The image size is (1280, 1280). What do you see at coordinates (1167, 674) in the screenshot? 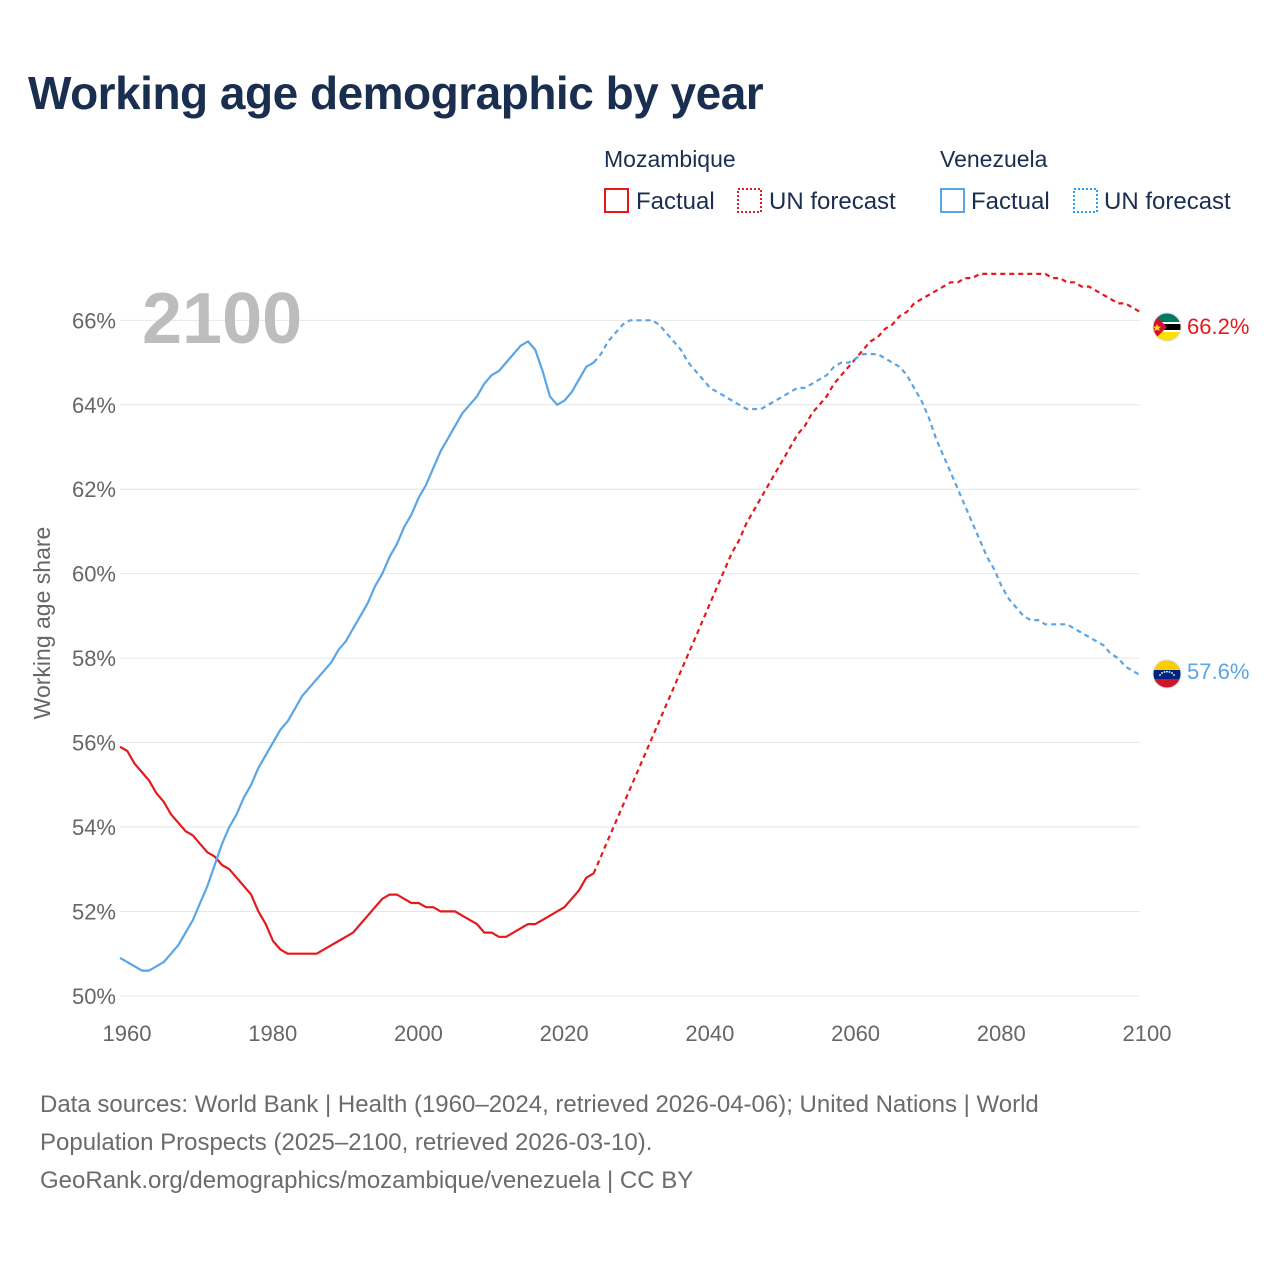
I see `venezuela-flag-icon` at bounding box center [1167, 674].